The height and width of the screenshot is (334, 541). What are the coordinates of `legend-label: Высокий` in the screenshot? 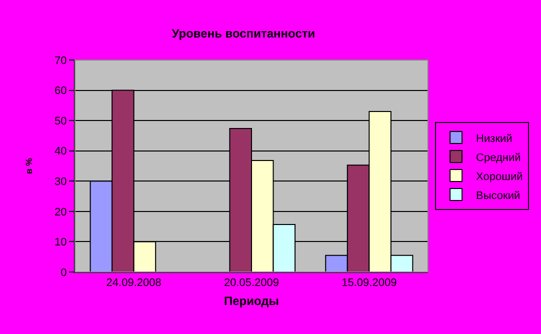 It's located at (498, 196).